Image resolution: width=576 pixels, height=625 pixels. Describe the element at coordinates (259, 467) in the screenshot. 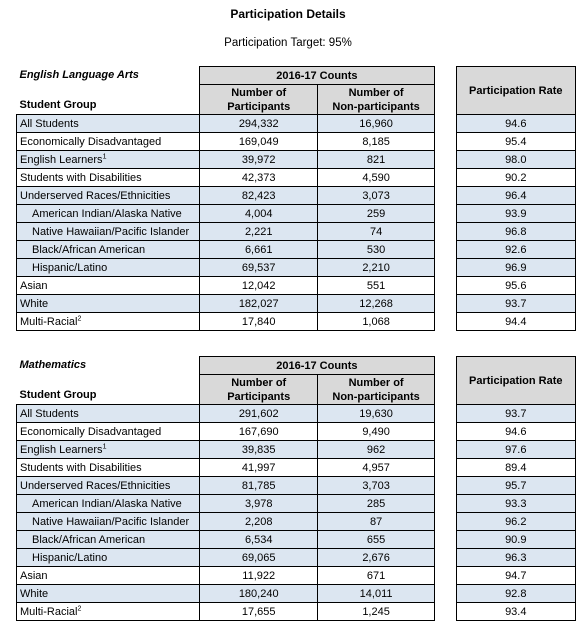

I see `participants-cell: 41,997` at that location.